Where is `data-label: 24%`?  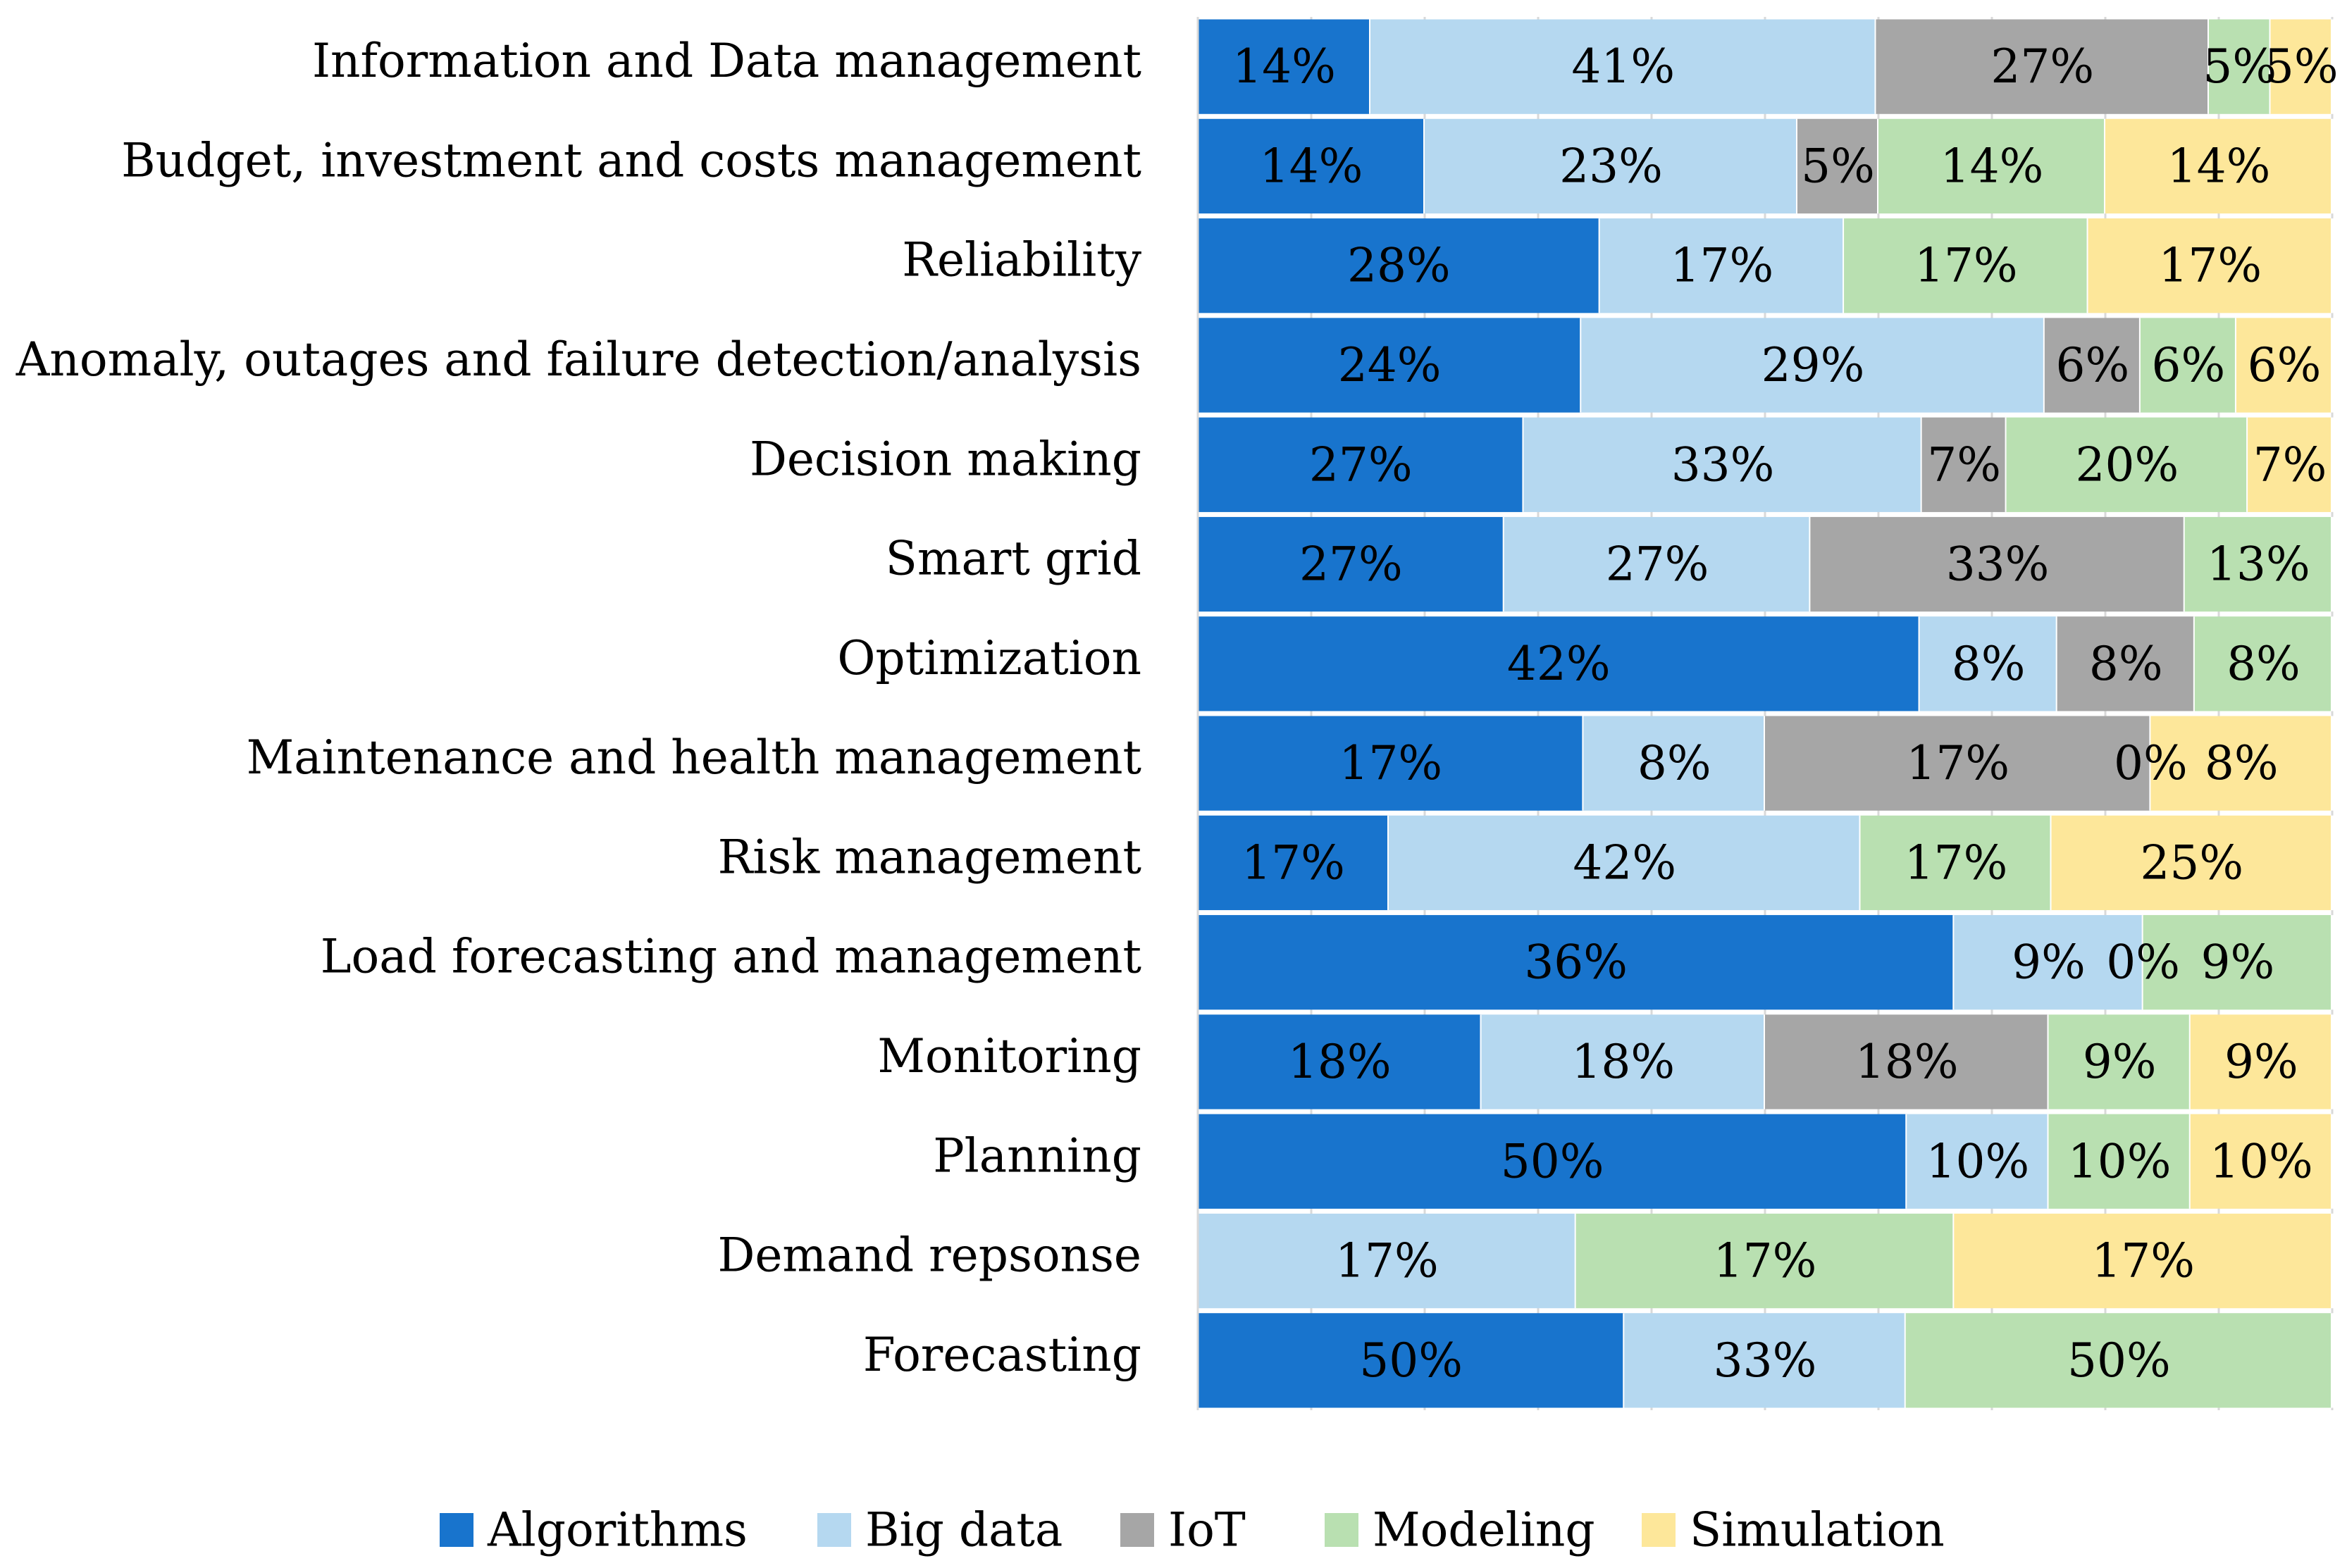 data-label: 24% is located at coordinates (1390, 365).